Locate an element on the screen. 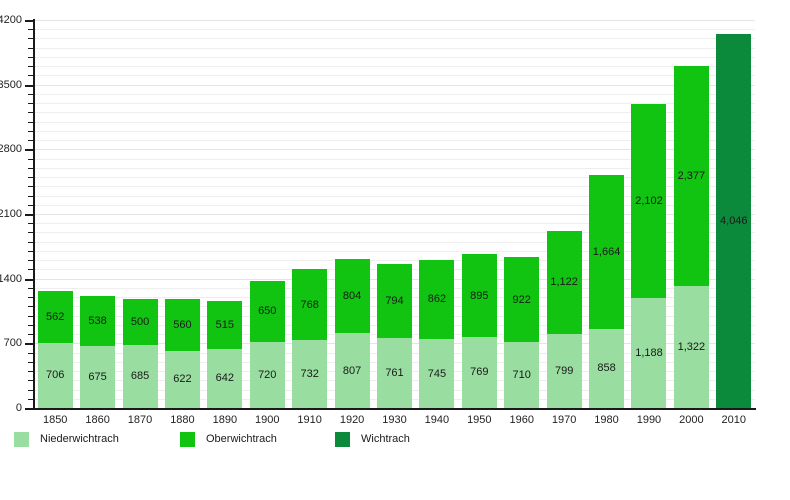 This screenshot has width=790, height=500. y-axis-line is located at coordinates (34, 214).